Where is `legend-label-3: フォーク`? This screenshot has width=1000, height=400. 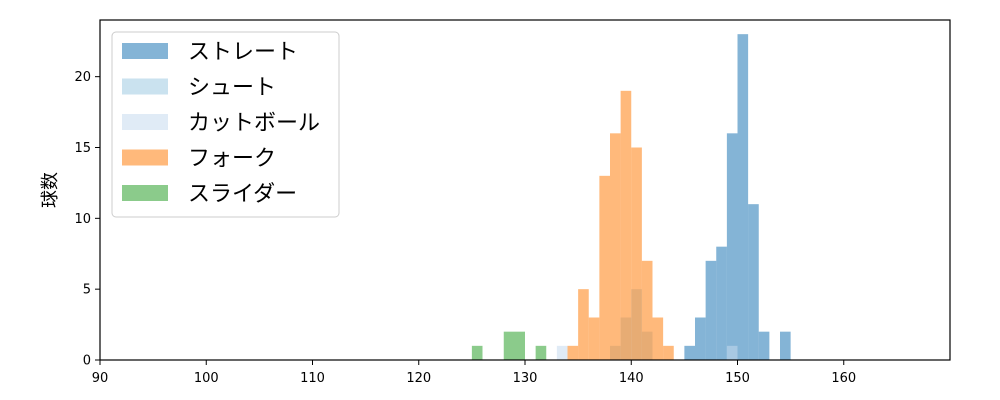 legend-label-3: フォーク is located at coordinates (232, 159).